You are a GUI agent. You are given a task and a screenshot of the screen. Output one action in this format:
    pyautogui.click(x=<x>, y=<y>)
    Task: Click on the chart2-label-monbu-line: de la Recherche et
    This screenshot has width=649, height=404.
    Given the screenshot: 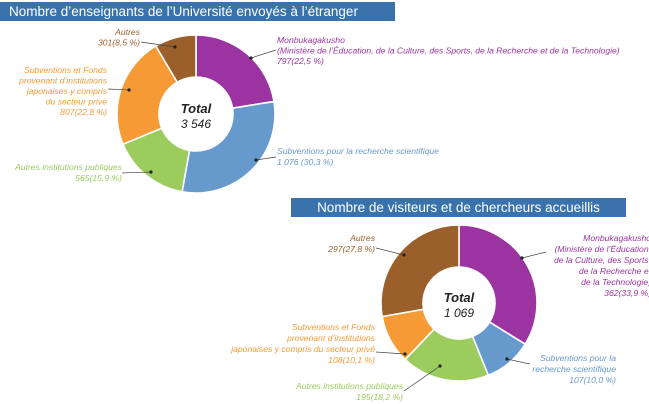 What is the action you would take?
    pyautogui.click(x=614, y=271)
    